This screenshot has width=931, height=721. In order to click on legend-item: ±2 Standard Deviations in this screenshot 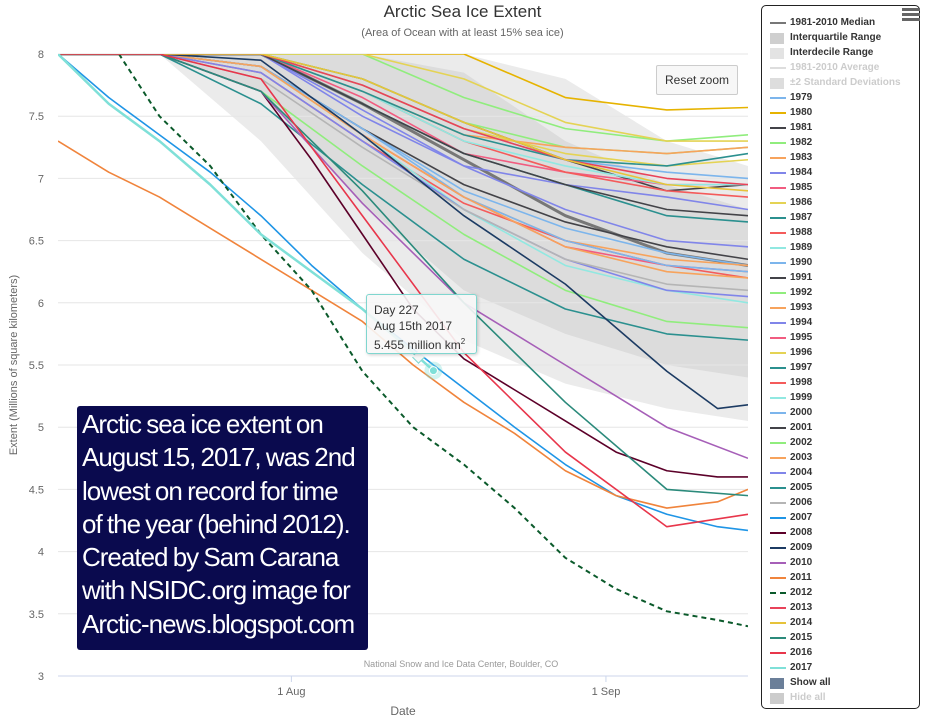, I will do `click(844, 83)`.